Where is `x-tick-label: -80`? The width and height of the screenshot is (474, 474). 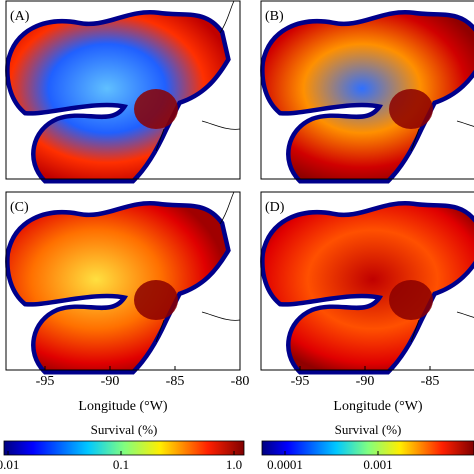
x-tick-label: -80 is located at coordinates (240, 381).